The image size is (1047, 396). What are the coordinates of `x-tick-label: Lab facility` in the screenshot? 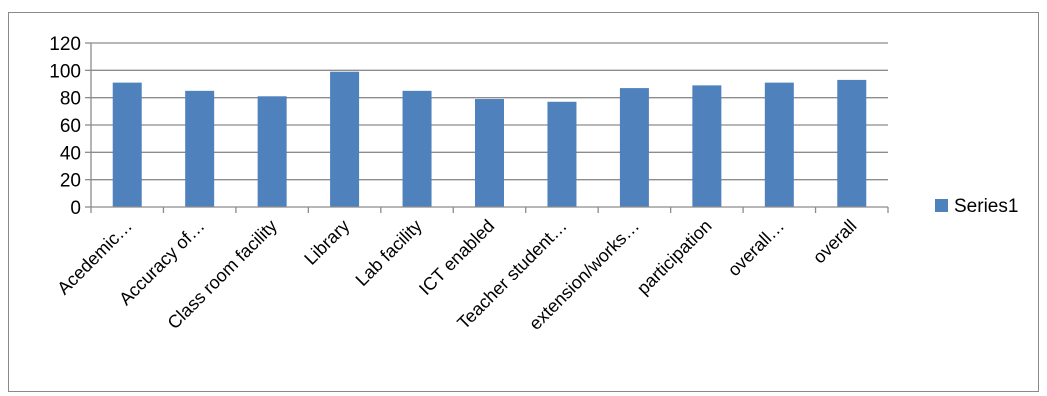 It's located at (389, 253).